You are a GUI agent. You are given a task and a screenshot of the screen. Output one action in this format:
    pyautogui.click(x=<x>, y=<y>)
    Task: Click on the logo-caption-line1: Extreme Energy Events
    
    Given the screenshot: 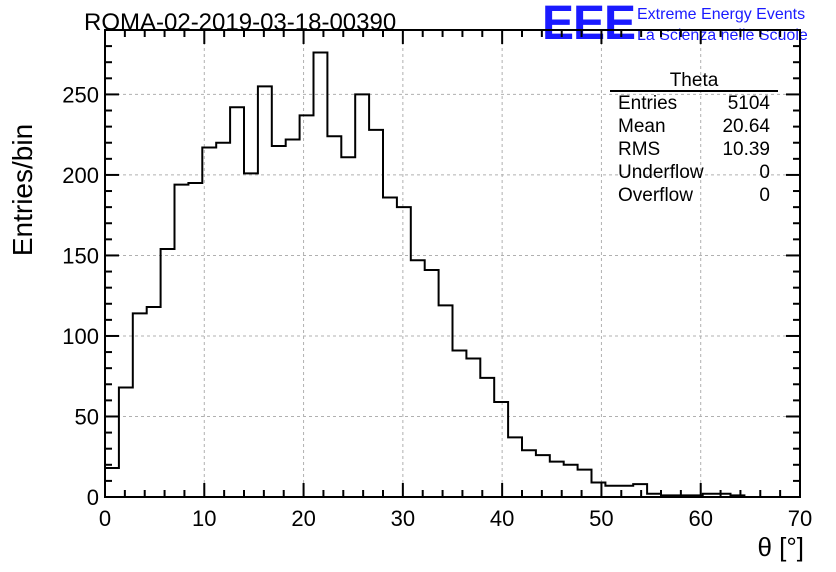 What is the action you would take?
    pyautogui.click(x=721, y=14)
    